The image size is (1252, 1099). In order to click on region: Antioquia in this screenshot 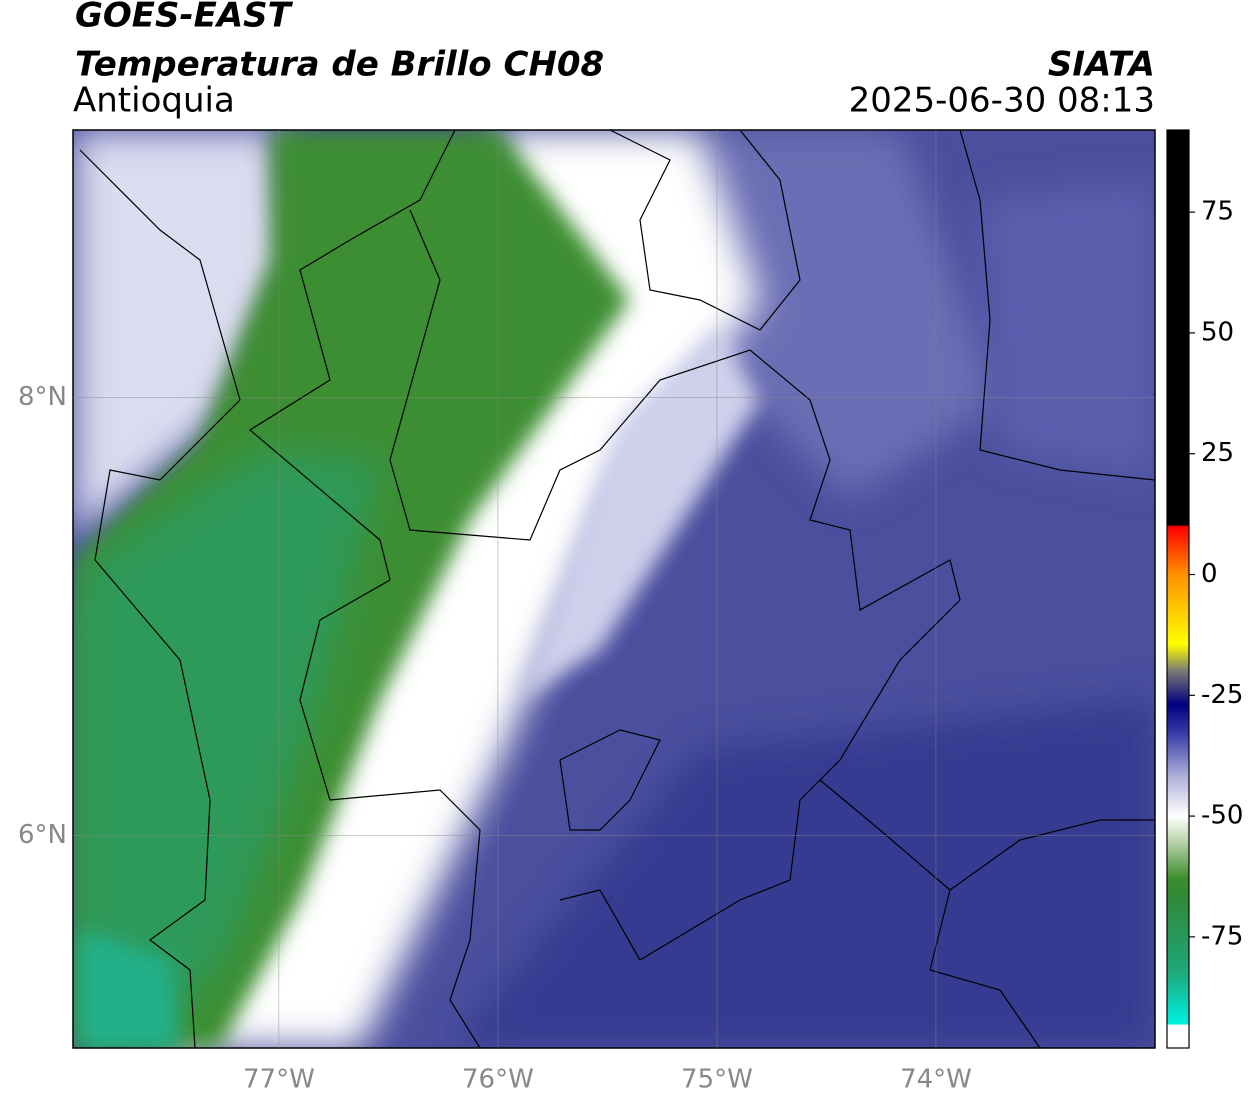, I will do `click(154, 101)`.